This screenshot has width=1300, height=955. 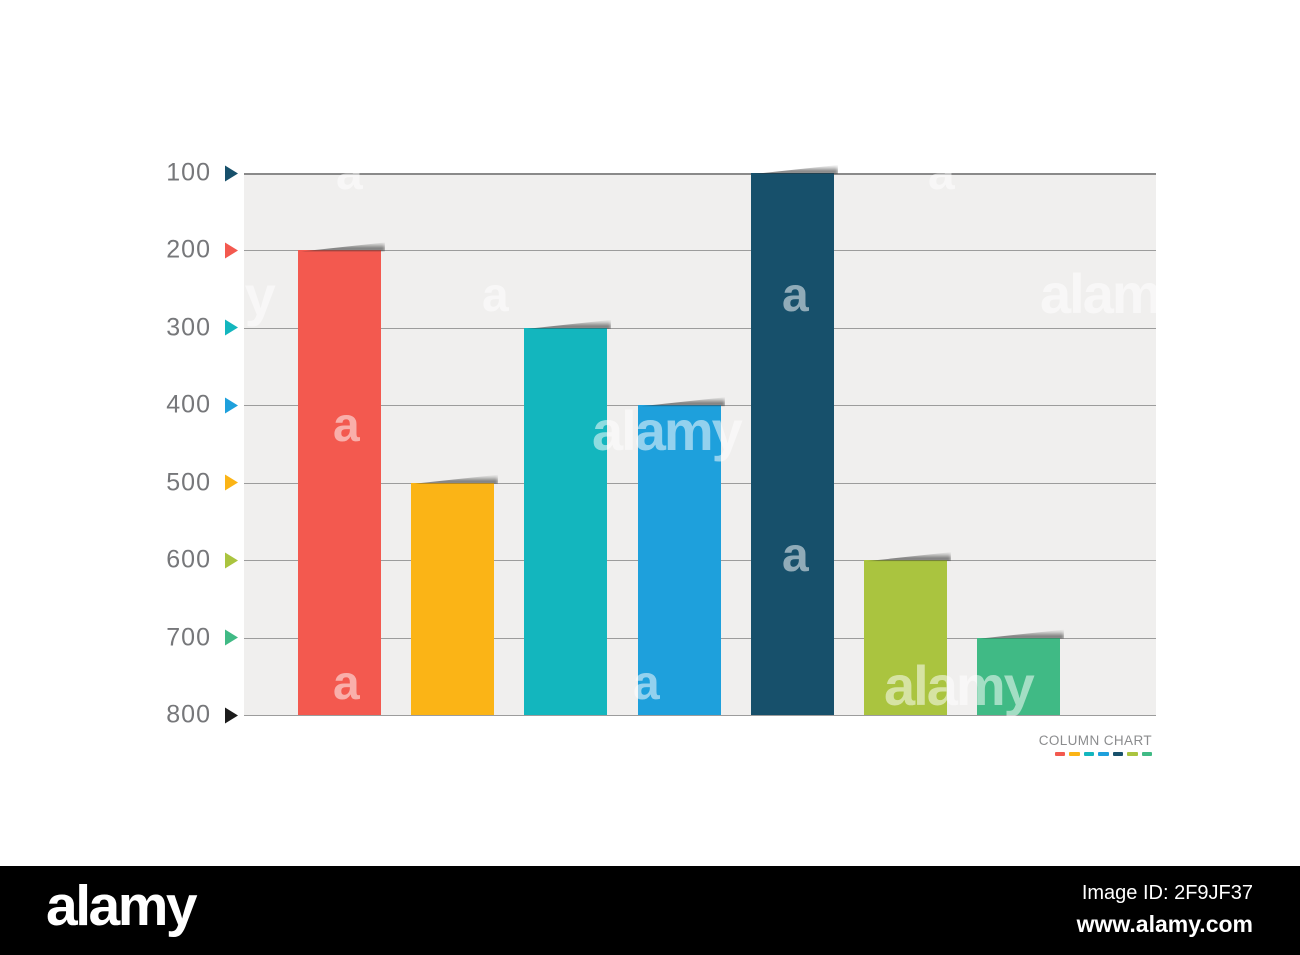 What do you see at coordinates (1164, 924) in the screenshot?
I see `alamy-url-text: www.alamy.com` at bounding box center [1164, 924].